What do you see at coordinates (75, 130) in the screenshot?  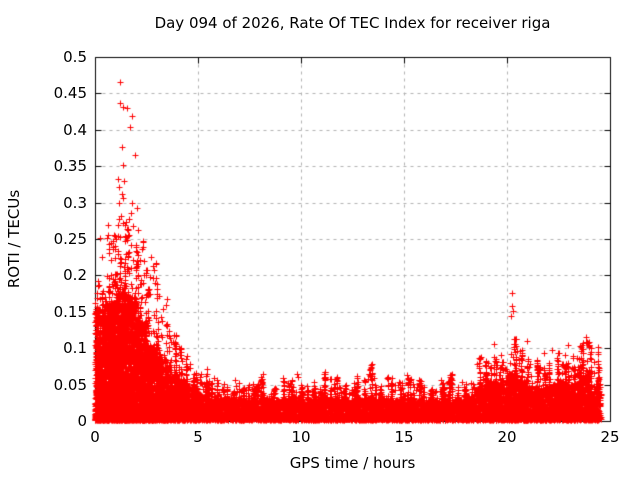 I see `y-tick-label: 0.4` at bounding box center [75, 130].